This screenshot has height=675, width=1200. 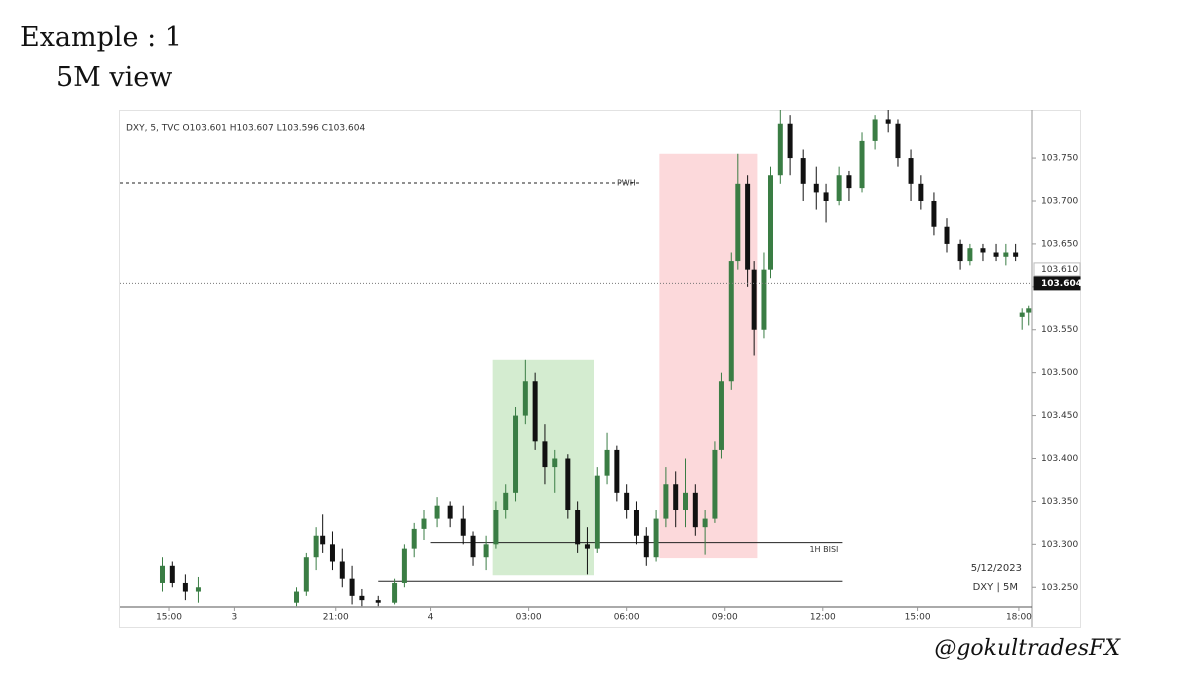 What do you see at coordinates (1059, 330) in the screenshot?
I see `y-tick-label: 103.550` at bounding box center [1059, 330].